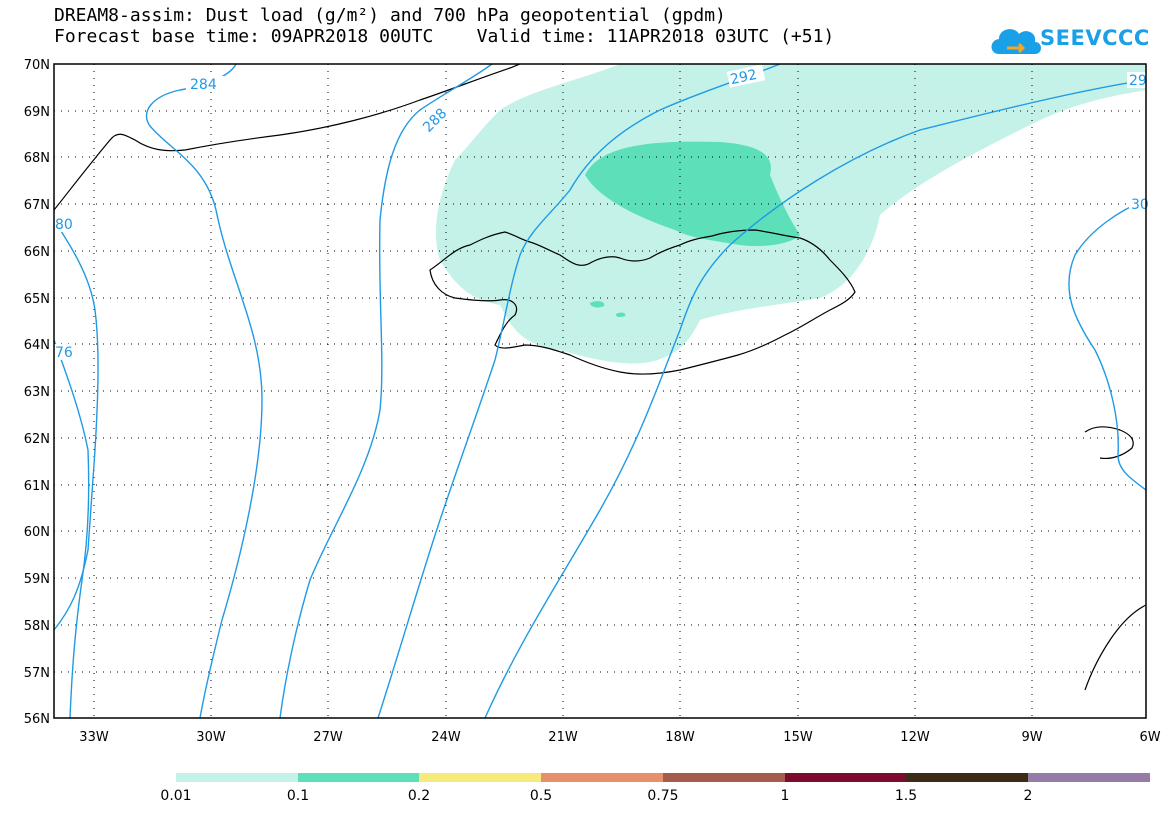 Image resolution: width=1175 pixels, height=815 pixels. What do you see at coordinates (64, 353) in the screenshot?
I see `contour-label: 76` at bounding box center [64, 353].